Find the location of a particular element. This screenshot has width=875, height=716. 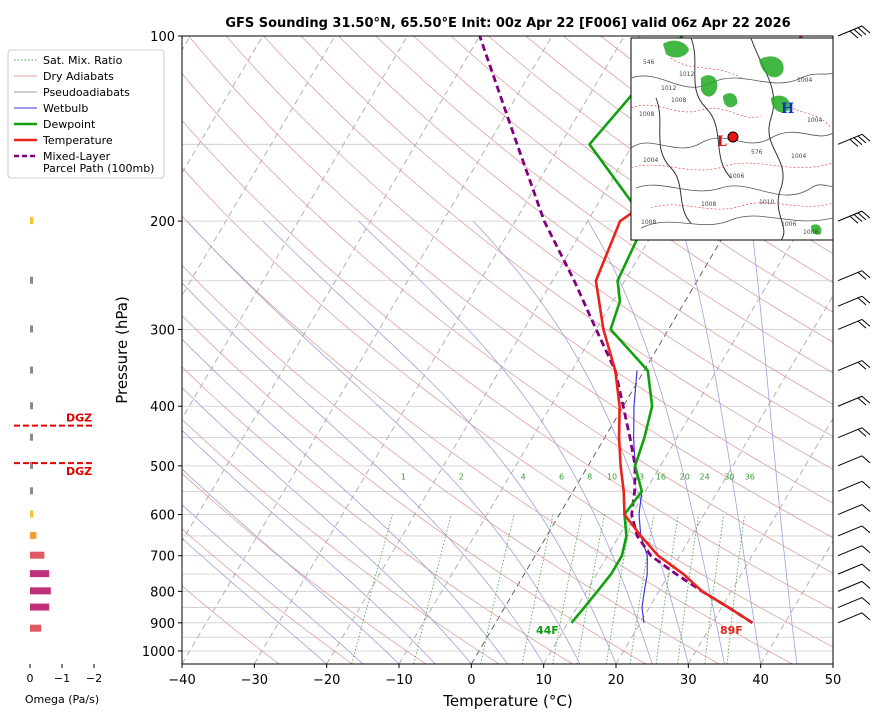

omega-axis: 0 −1 −2 is located at coordinates (64, 674).